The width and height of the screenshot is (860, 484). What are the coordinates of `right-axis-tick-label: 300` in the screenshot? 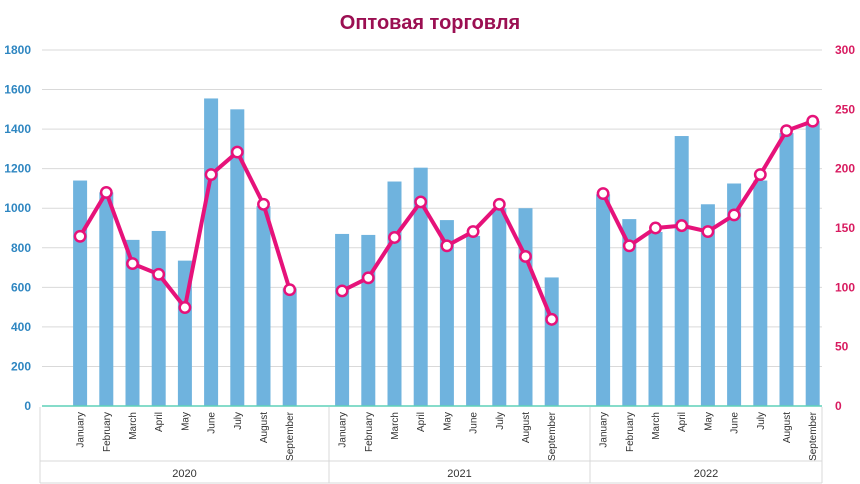 It's located at (845, 50).